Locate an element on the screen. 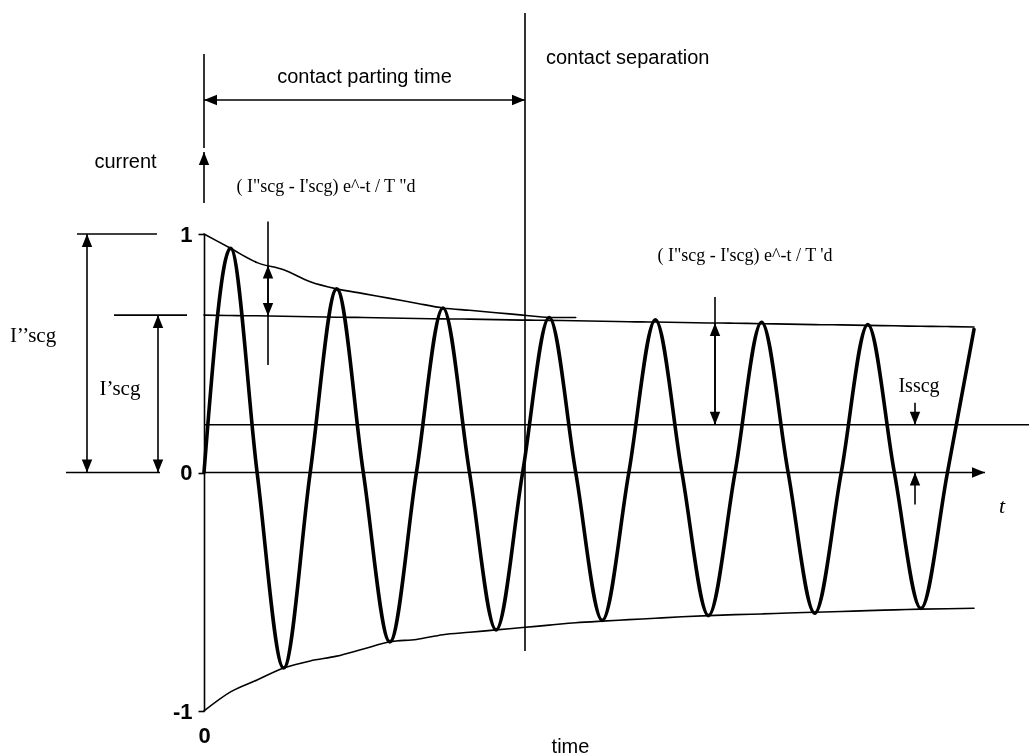  x-axis-title: time is located at coordinates (570, 744).